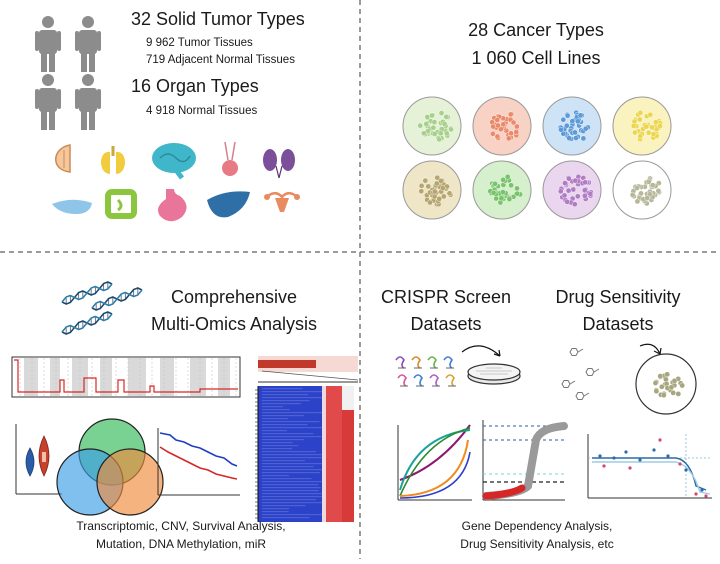 This screenshot has height=564, width=720. What do you see at coordinates (279, 164) in the screenshot?
I see `kidneys-icon` at bounding box center [279, 164].